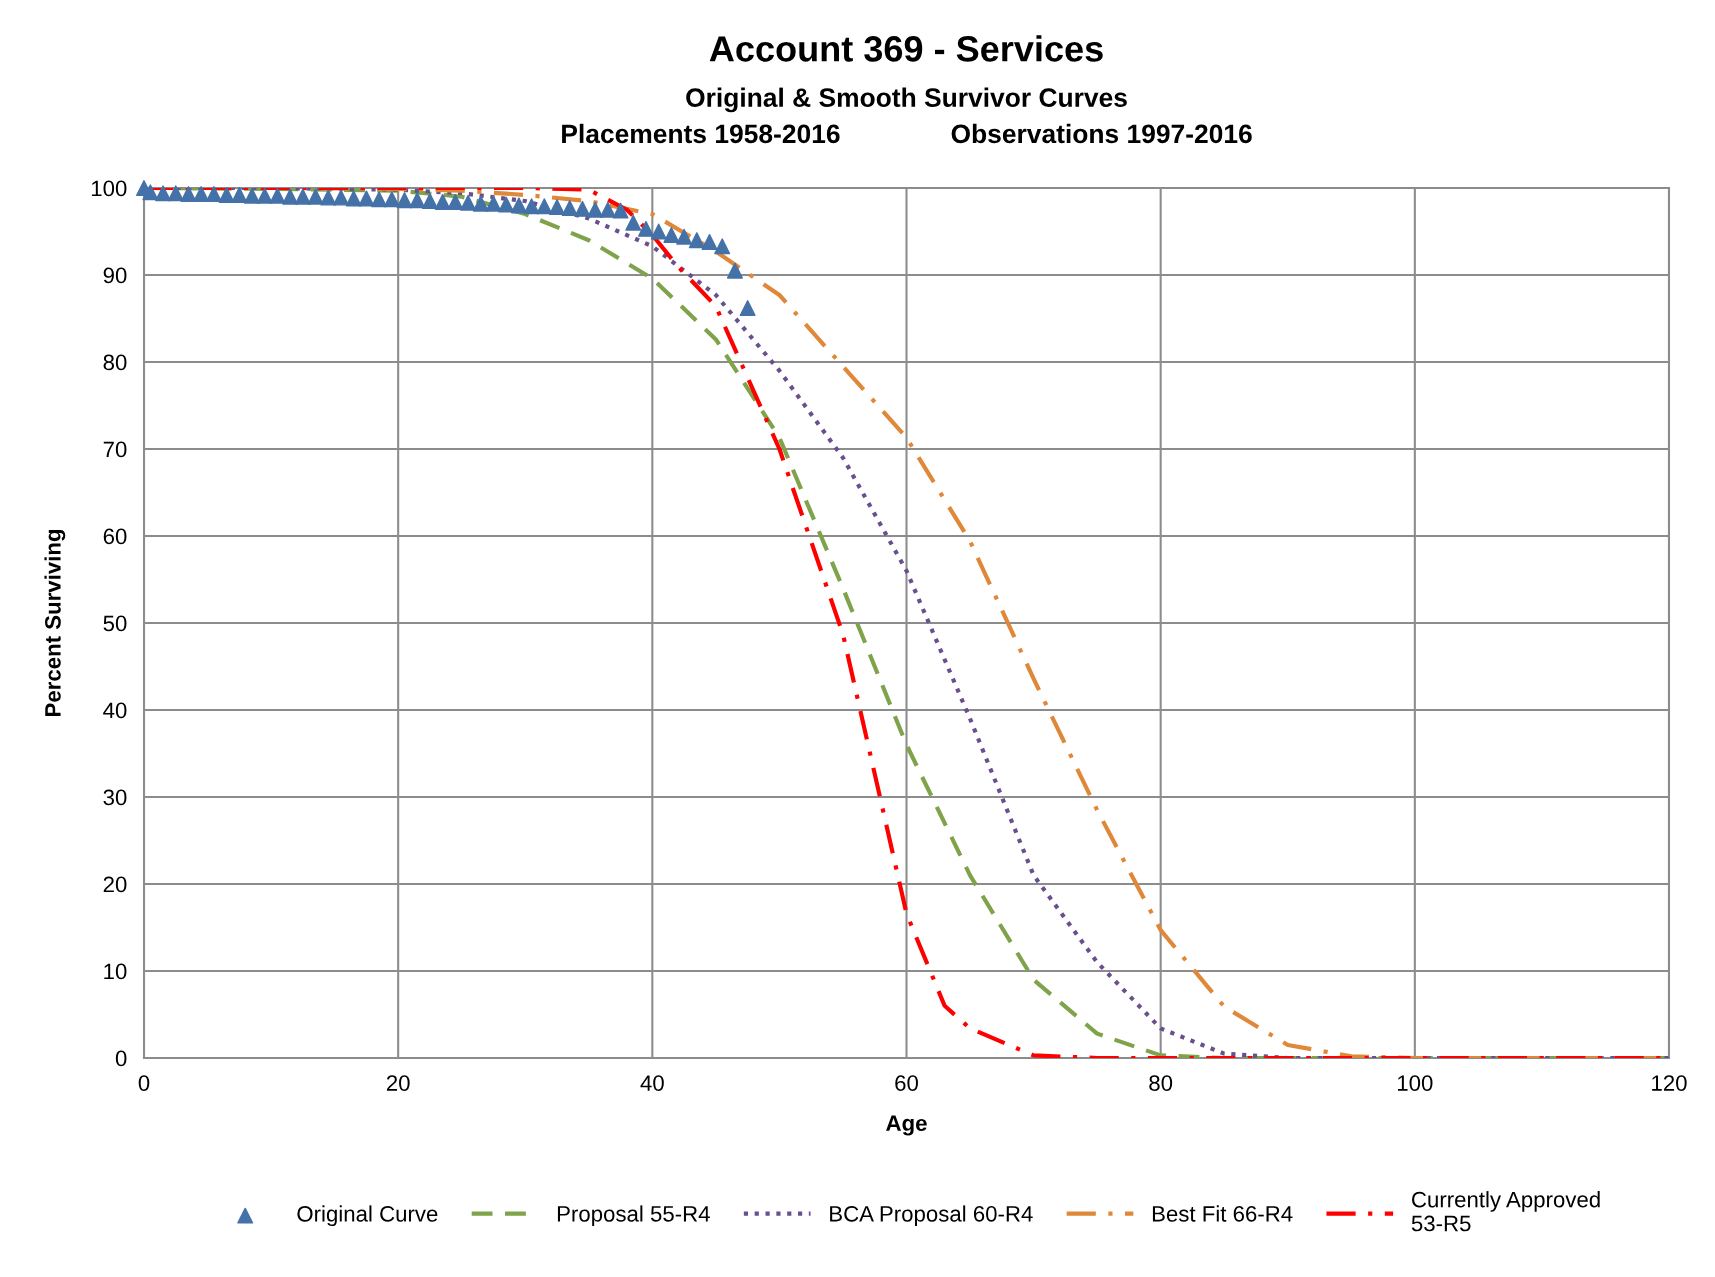 This screenshot has height=1277, width=1715. What do you see at coordinates (1415, 1083) in the screenshot?
I see `x-tick-label: 100` at bounding box center [1415, 1083].